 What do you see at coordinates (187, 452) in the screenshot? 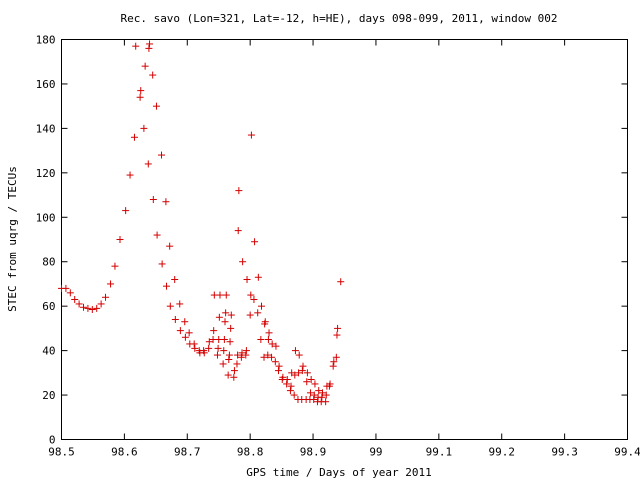
I see `x-tick-label: 98.7` at bounding box center [187, 452].